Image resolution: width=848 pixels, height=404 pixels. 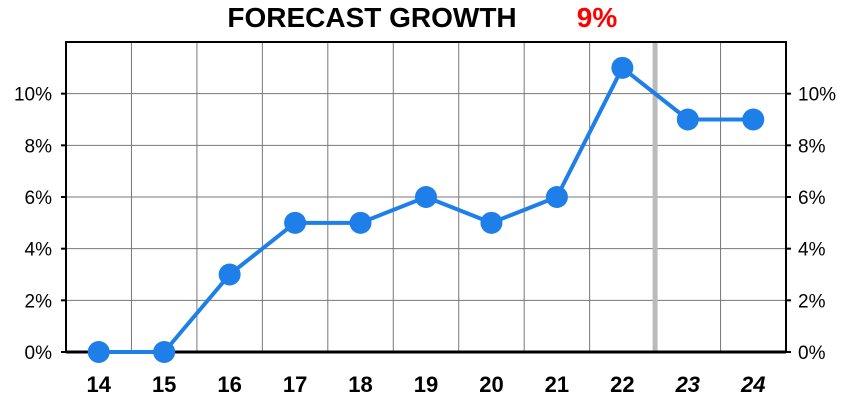 What do you see at coordinates (39, 250) in the screenshot?
I see `y-tick-label-left: 4%` at bounding box center [39, 250].